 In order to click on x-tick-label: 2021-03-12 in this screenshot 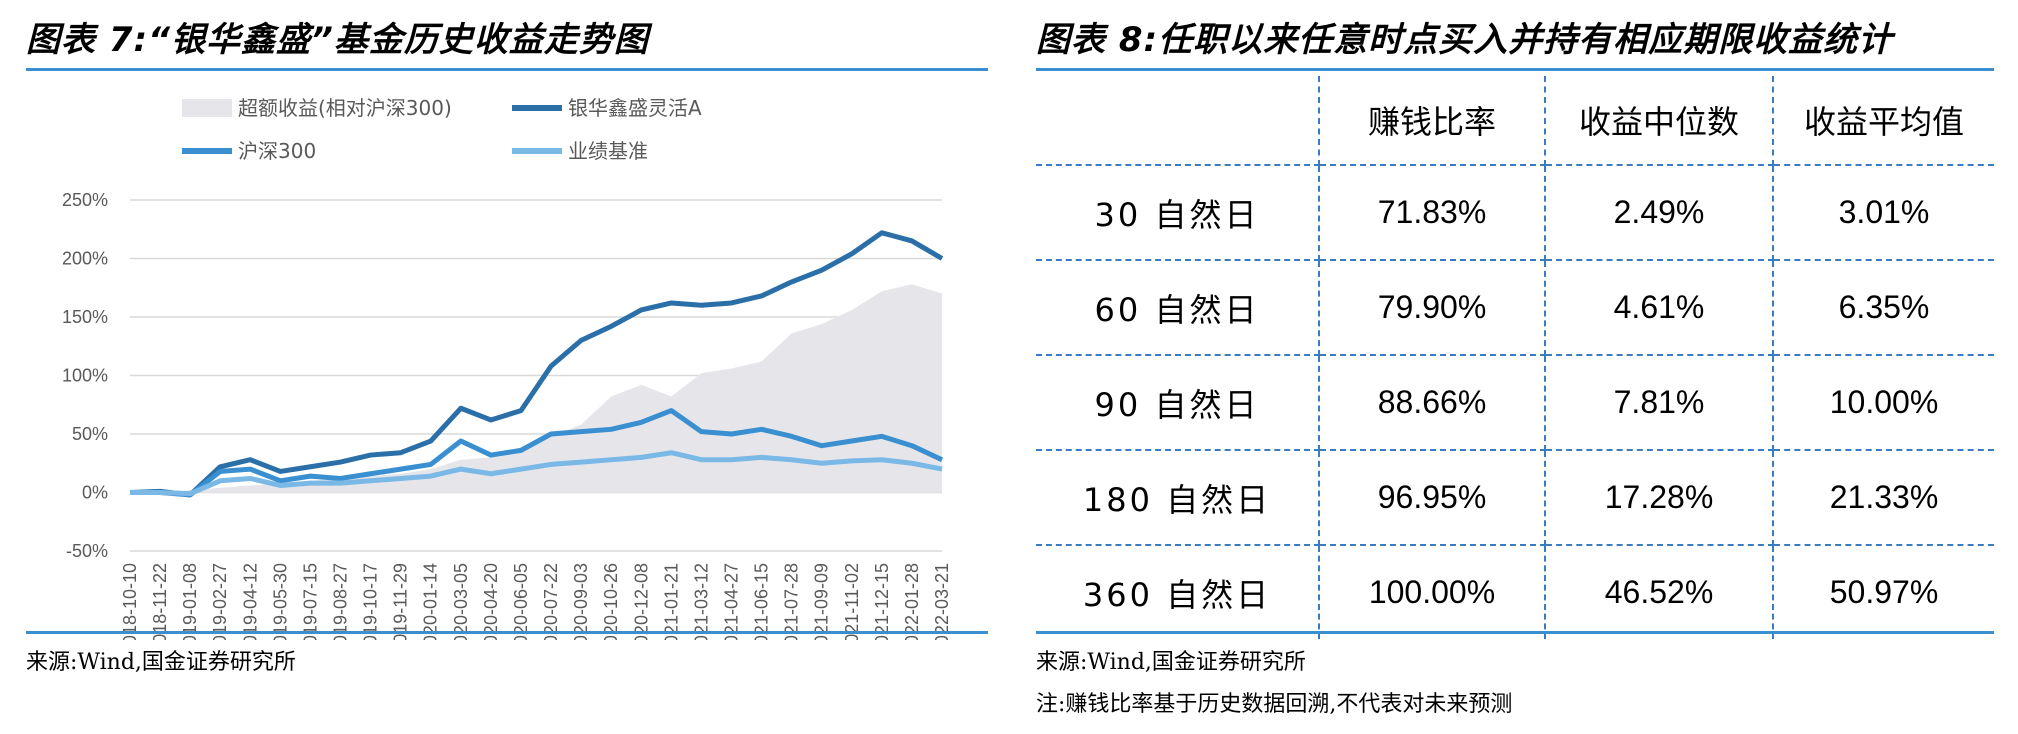, I will do `click(701, 601)`.